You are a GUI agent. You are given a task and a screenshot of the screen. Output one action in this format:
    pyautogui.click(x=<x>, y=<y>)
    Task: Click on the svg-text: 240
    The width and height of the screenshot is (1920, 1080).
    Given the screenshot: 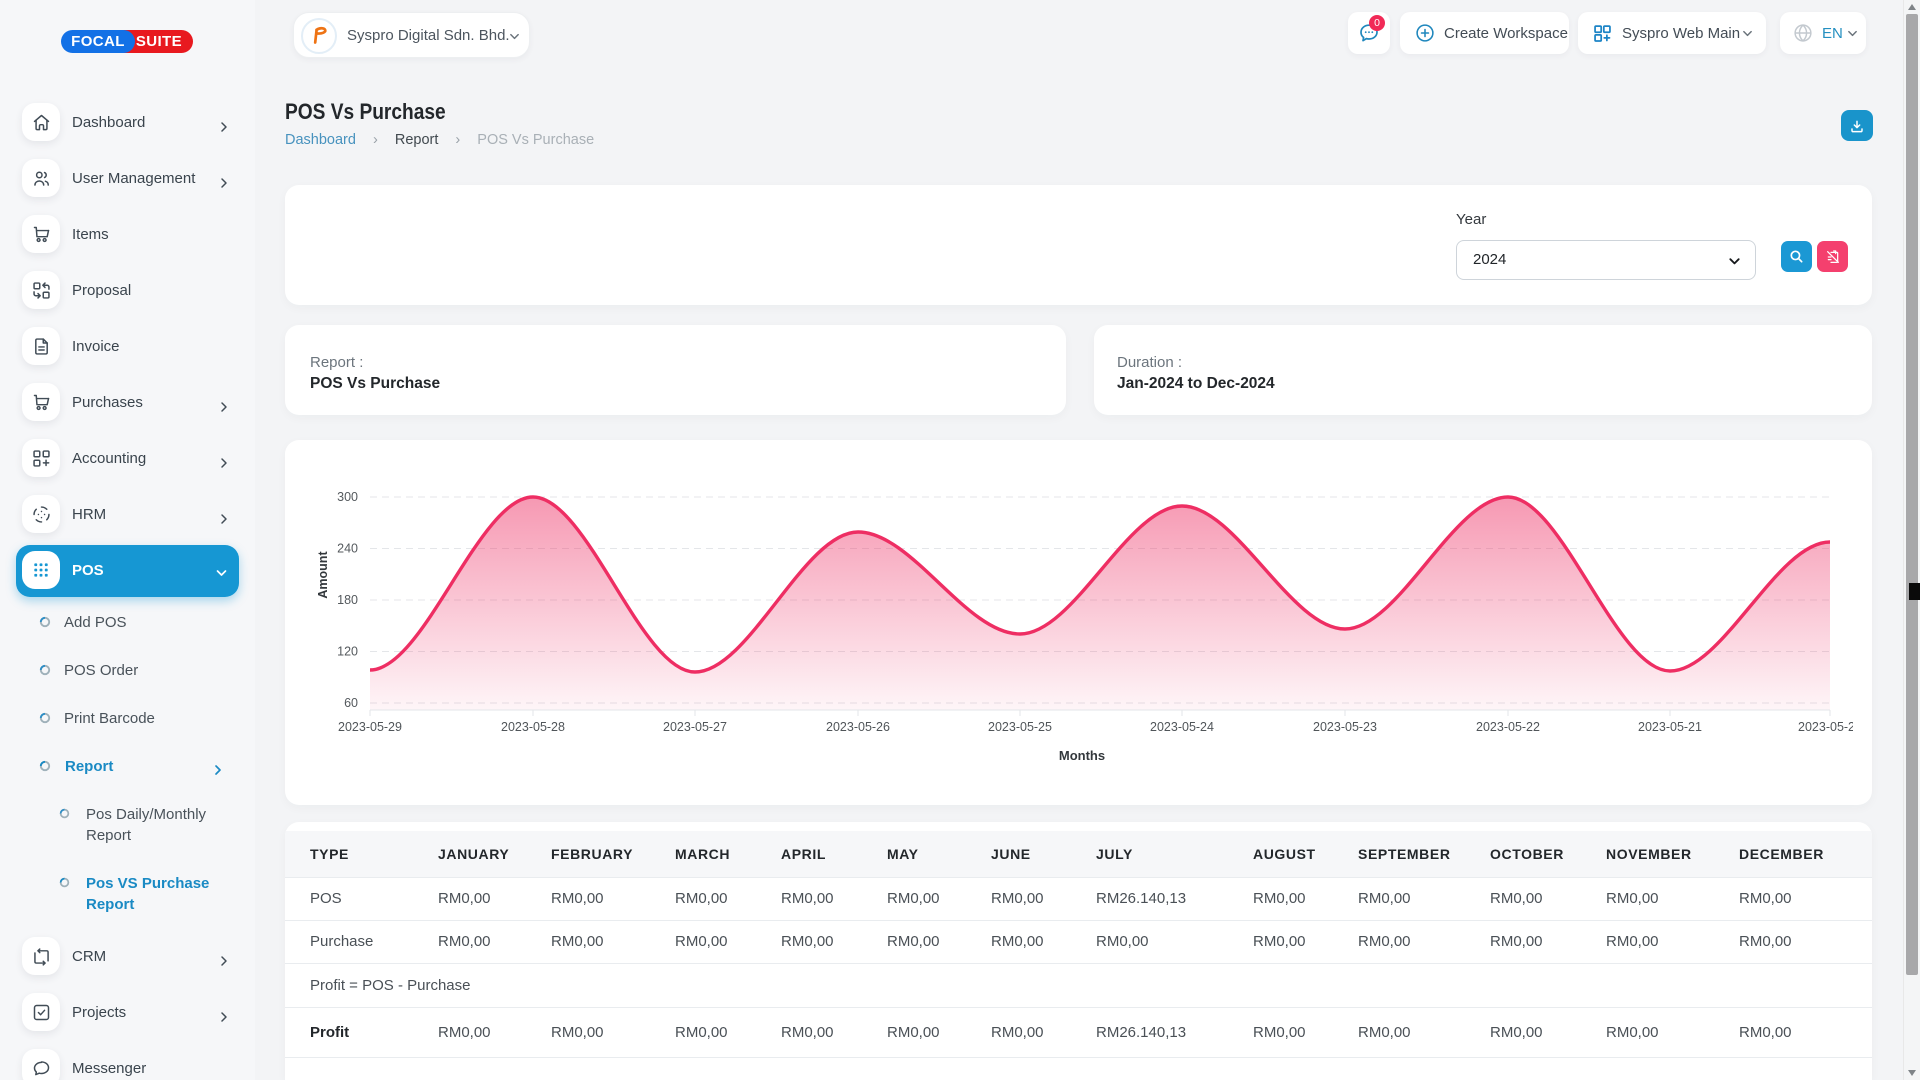 What is the action you would take?
    pyautogui.click(x=347, y=549)
    